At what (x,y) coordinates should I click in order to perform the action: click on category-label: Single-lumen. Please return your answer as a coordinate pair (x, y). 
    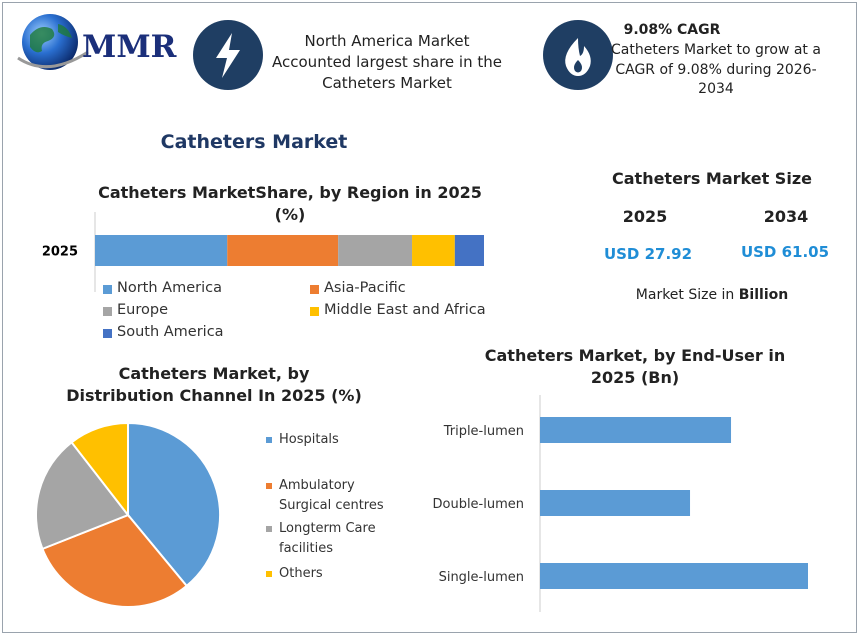
    Looking at the image, I should click on (481, 577).